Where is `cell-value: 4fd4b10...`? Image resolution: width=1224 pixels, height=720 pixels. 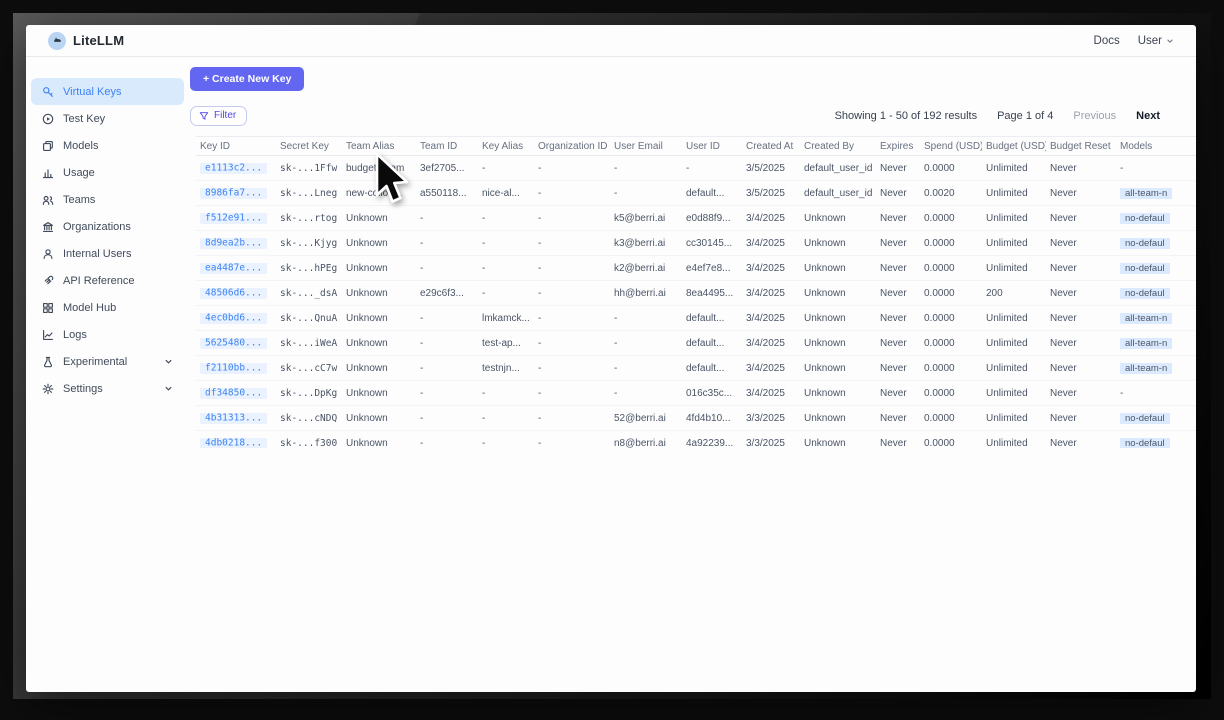 cell-value: 4fd4b10... is located at coordinates (708, 418).